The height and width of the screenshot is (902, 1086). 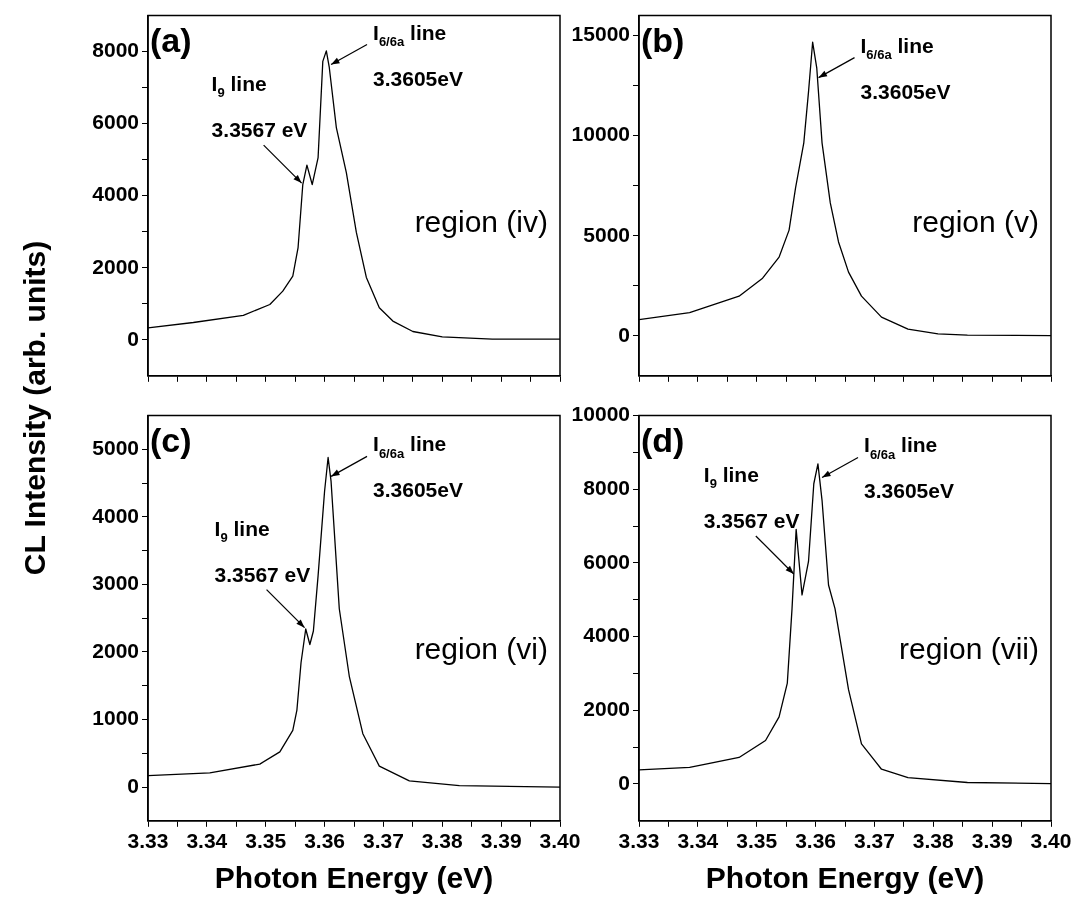 I want to click on annotation: region (v), so click(x=976, y=221).